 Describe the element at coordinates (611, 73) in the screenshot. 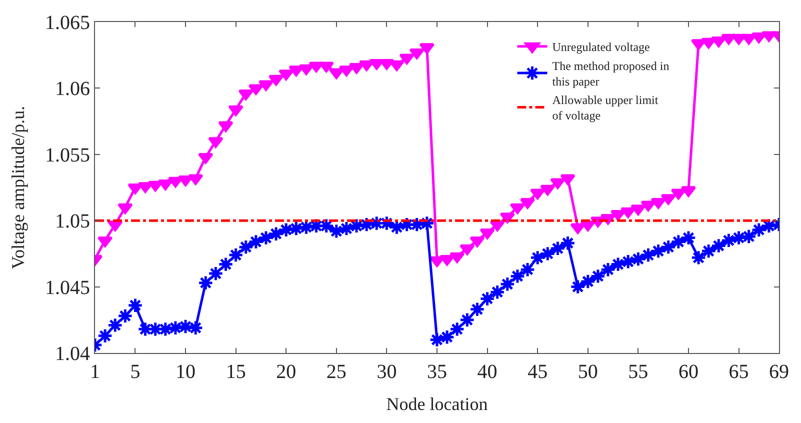

I see `legend-label: The method proposed in this paper` at that location.